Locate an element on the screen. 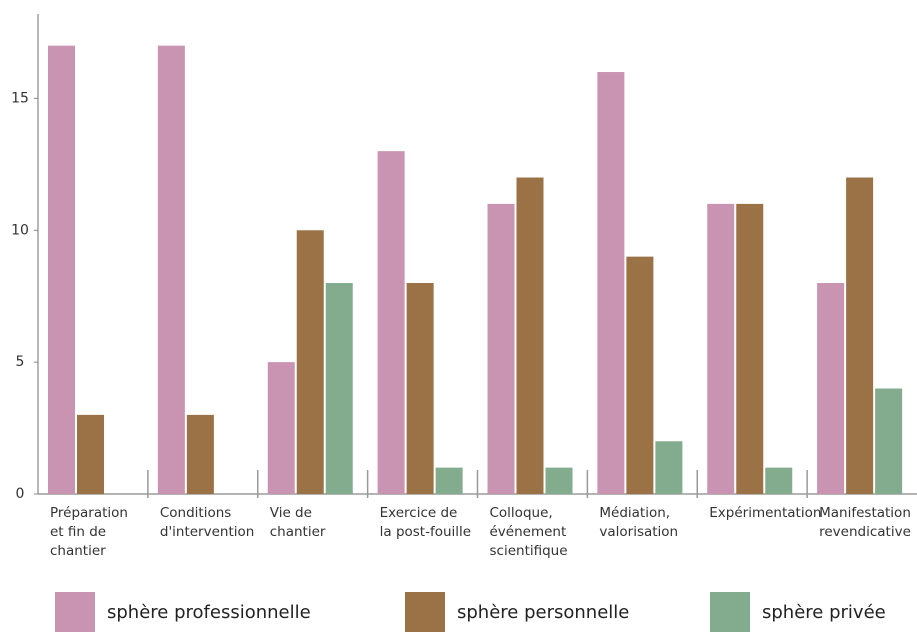 This screenshot has width=917, height=637. x-tick-label: Colloque, événement scientifique is located at coordinates (528, 532).